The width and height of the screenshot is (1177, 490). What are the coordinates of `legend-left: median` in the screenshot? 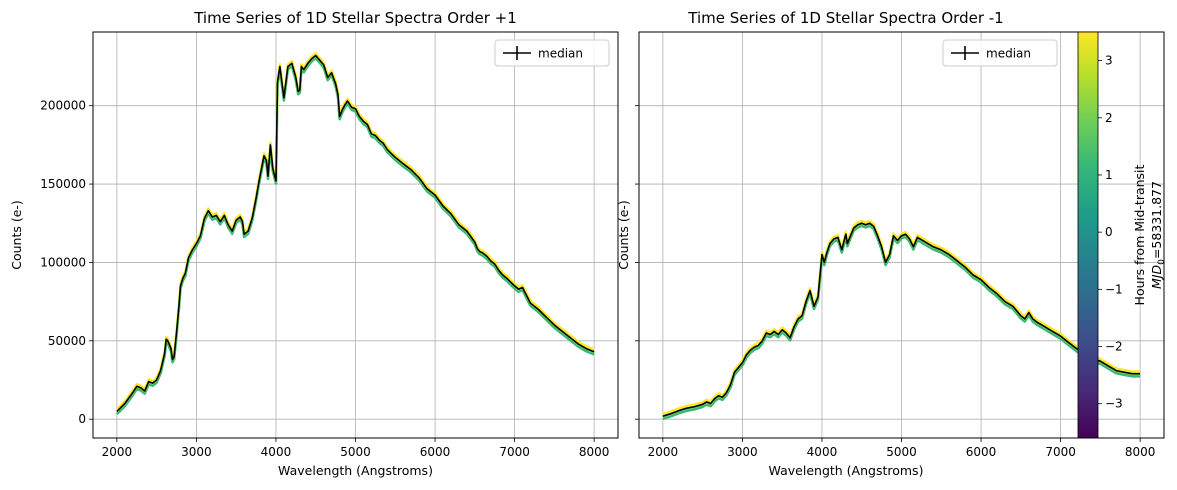 It's located at (552, 53).